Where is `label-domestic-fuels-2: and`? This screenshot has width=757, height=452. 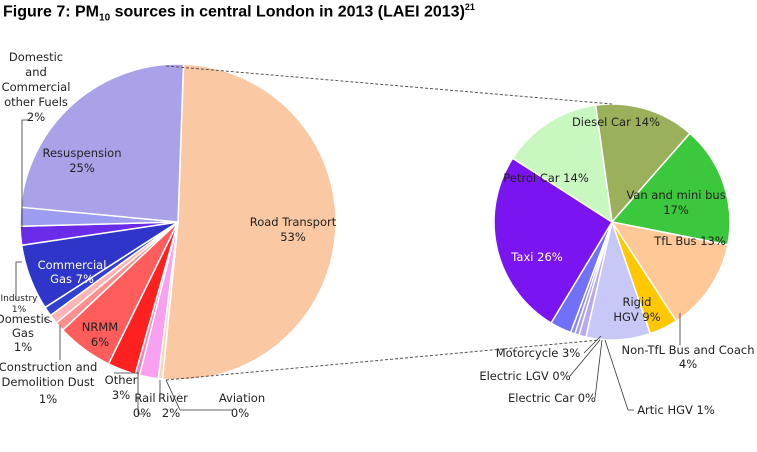
label-domestic-fuels-2: and is located at coordinates (36, 72).